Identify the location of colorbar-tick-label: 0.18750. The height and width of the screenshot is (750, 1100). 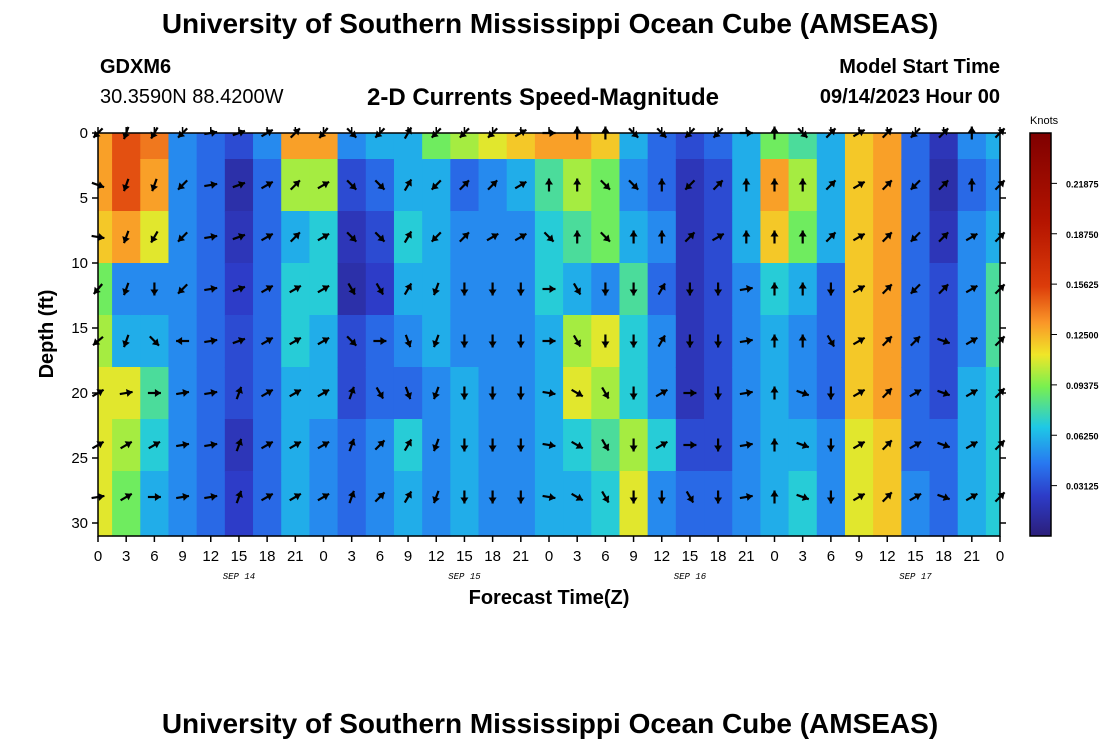
(1082, 235).